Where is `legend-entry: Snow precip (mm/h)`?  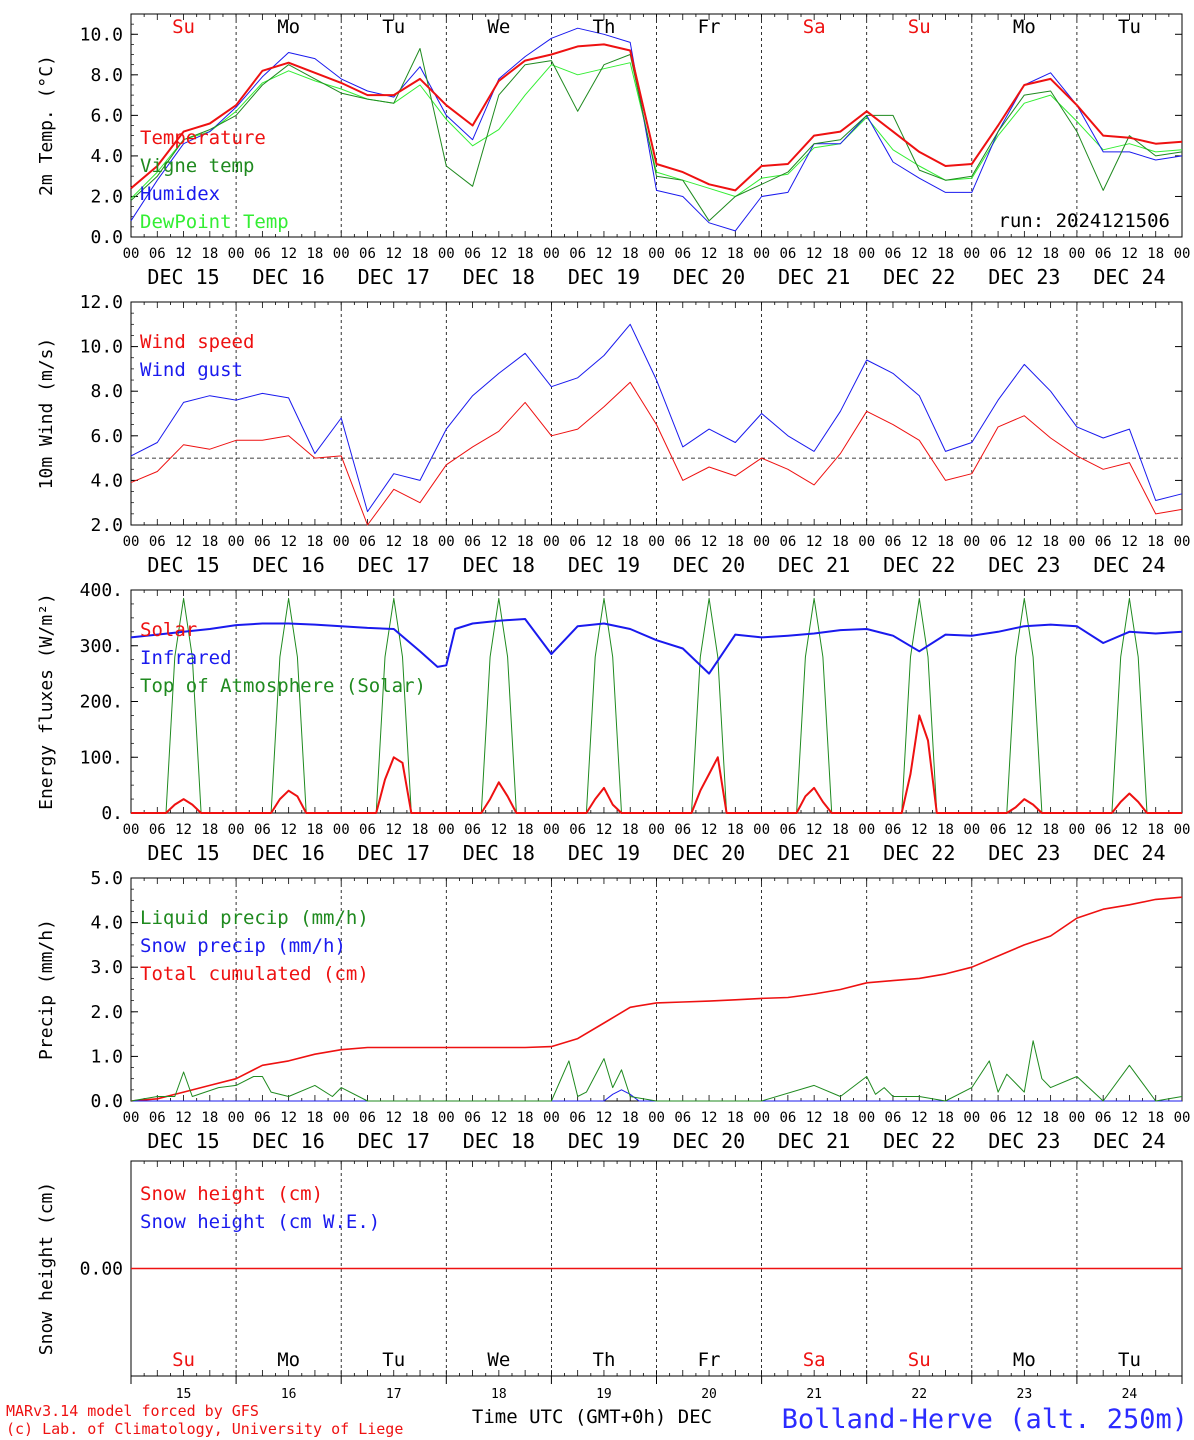
legend-entry: Snow precip (mm/h) is located at coordinates (243, 946).